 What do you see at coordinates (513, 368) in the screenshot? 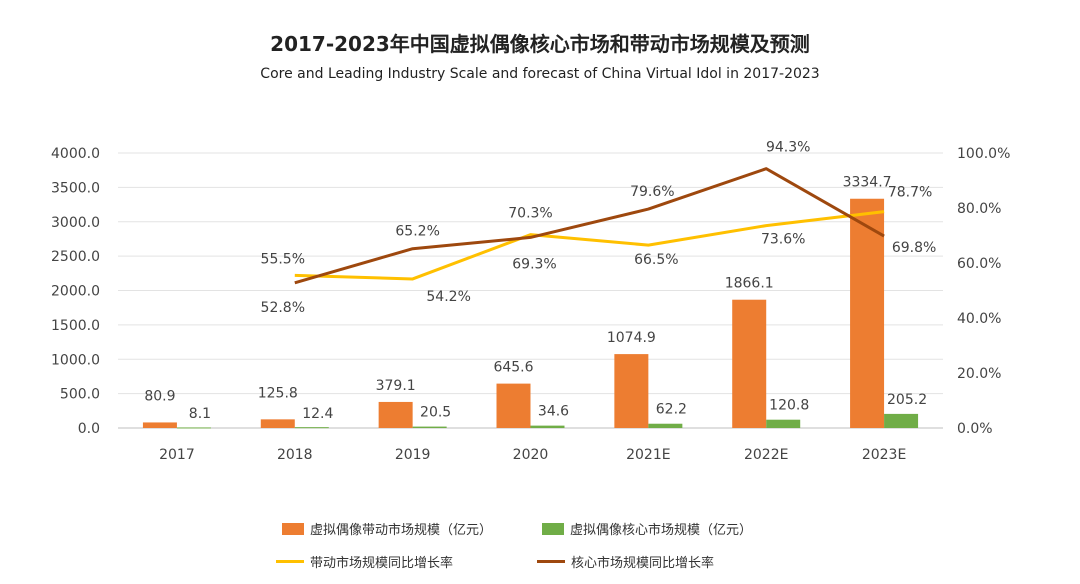
I see `data-label-driven-scale: 645.6` at bounding box center [513, 368].